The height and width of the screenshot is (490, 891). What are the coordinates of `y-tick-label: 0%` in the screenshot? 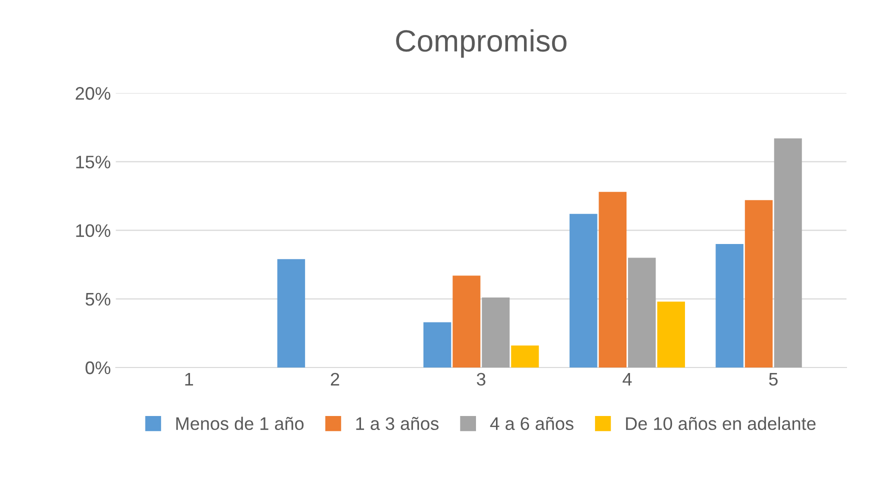 It's located at (98, 367).